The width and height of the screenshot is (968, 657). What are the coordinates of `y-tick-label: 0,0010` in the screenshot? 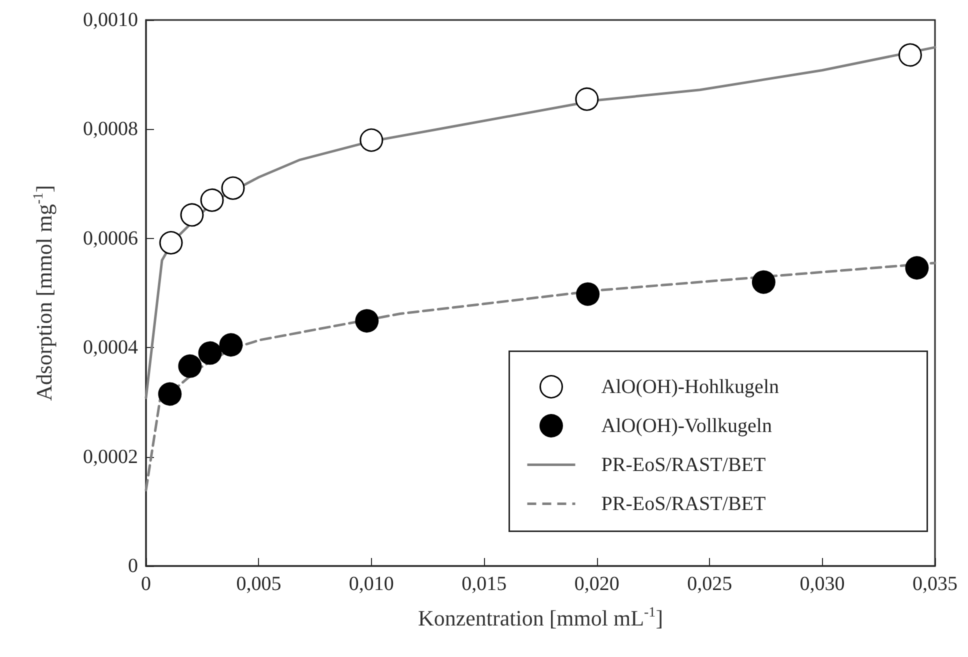 It's located at (110, 20).